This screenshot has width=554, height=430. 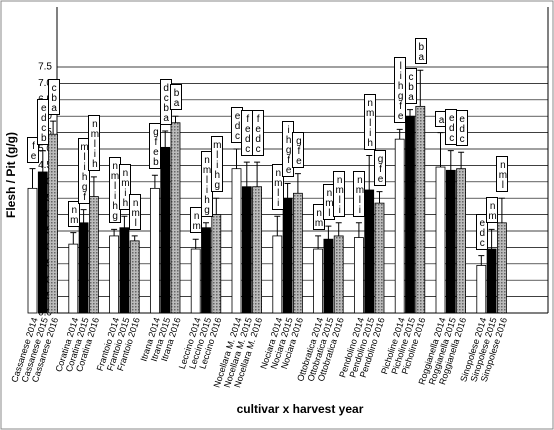 What do you see at coordinates (45, 83) in the screenshot?
I see `y-tick-label: 7.0` at bounding box center [45, 83].